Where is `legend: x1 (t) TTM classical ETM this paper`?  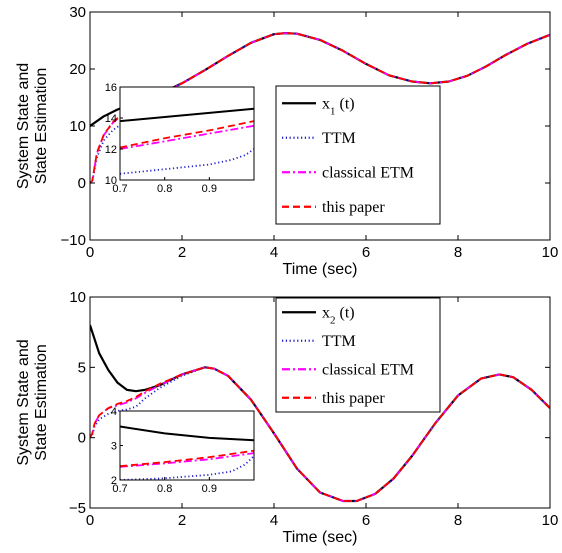
legend: x1 (t) TTM classical ETM this paper is located at coordinates (358, 155).